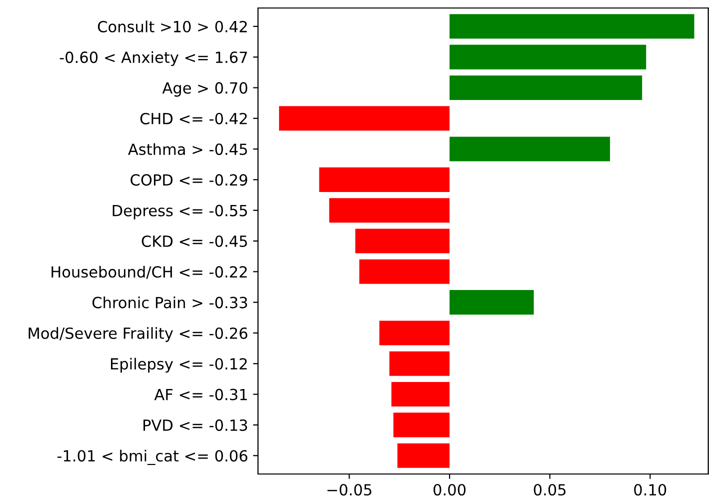 This screenshot has width=709, height=501. What do you see at coordinates (205, 89) in the screenshot?
I see `y-tick-label: Age > 0.70` at bounding box center [205, 89].